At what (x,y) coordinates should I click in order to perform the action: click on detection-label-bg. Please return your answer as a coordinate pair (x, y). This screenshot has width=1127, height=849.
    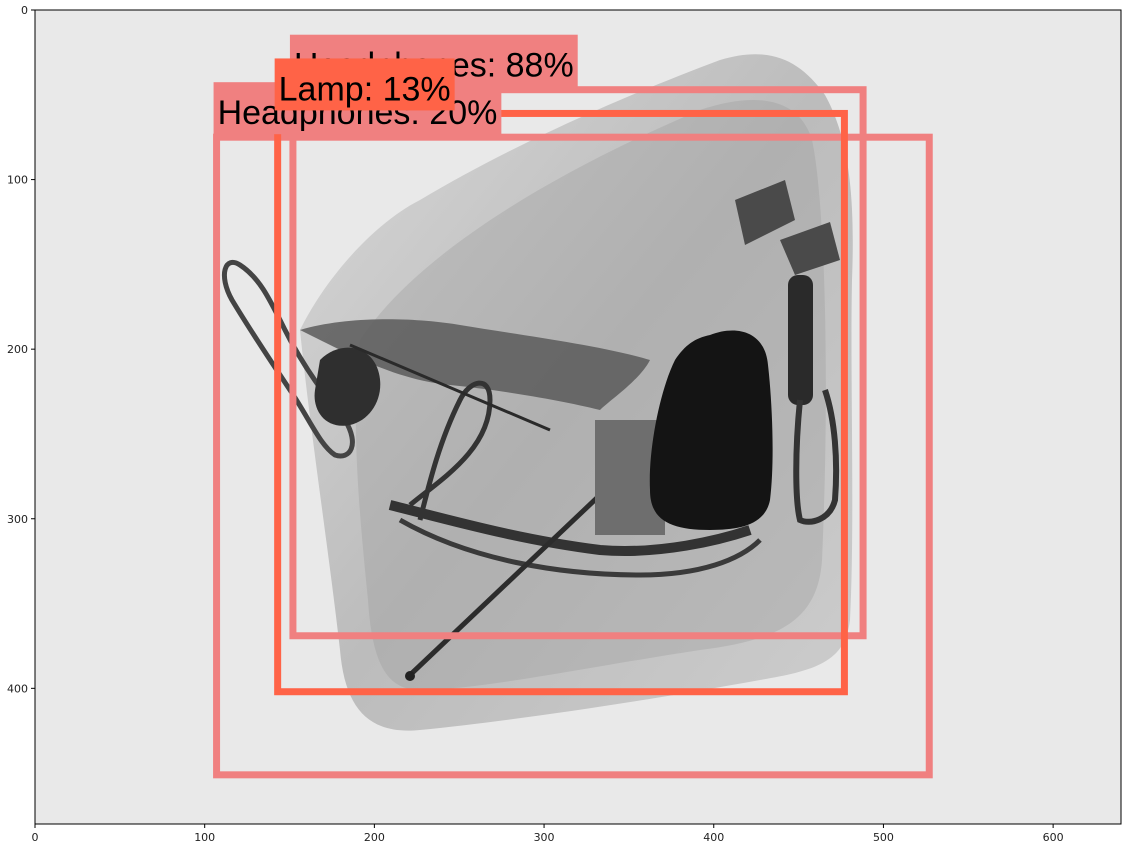
    Looking at the image, I should click on (364, 84).